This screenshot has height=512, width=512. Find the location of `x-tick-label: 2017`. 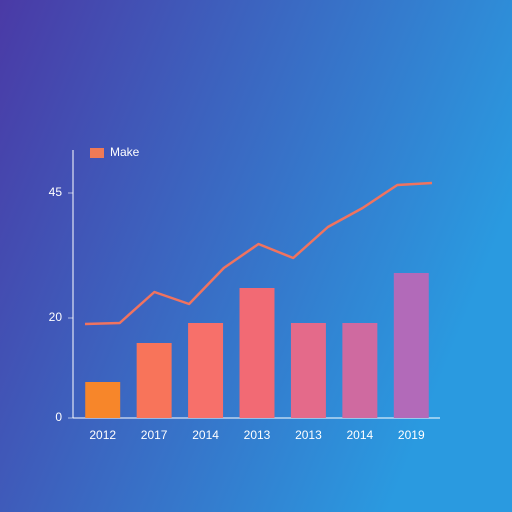

x-tick-label: 2017 is located at coordinates (154, 435).